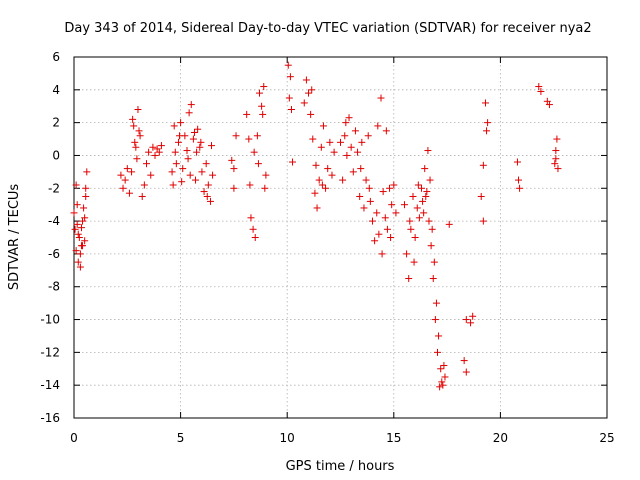 The width and height of the screenshot is (640, 480). What do you see at coordinates (50, 385) in the screenshot?
I see `y-tick-label: -14` at bounding box center [50, 385].